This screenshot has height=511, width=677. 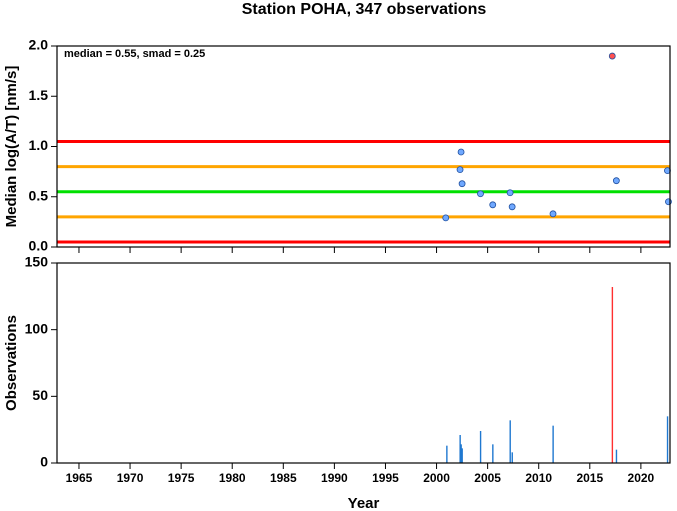 I want to click on x-tick-label: 2010, so click(x=538, y=478).